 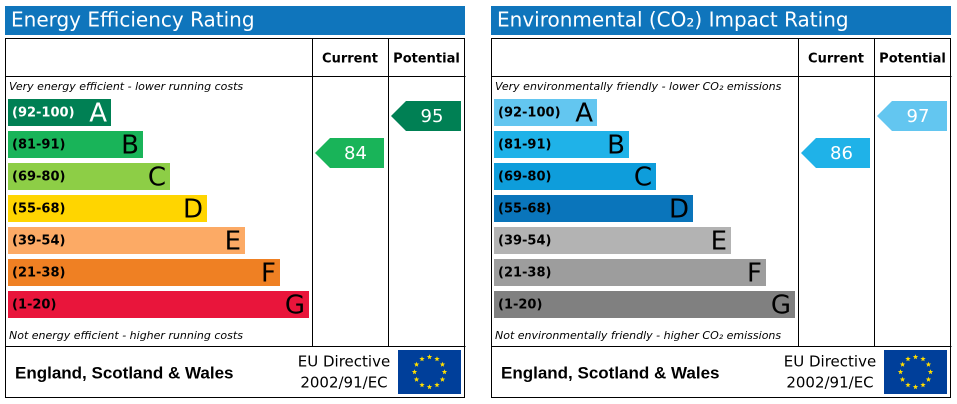 What do you see at coordinates (133, 20) in the screenshot?
I see `panel-title: Energy Efficiency Rating` at bounding box center [133, 20].